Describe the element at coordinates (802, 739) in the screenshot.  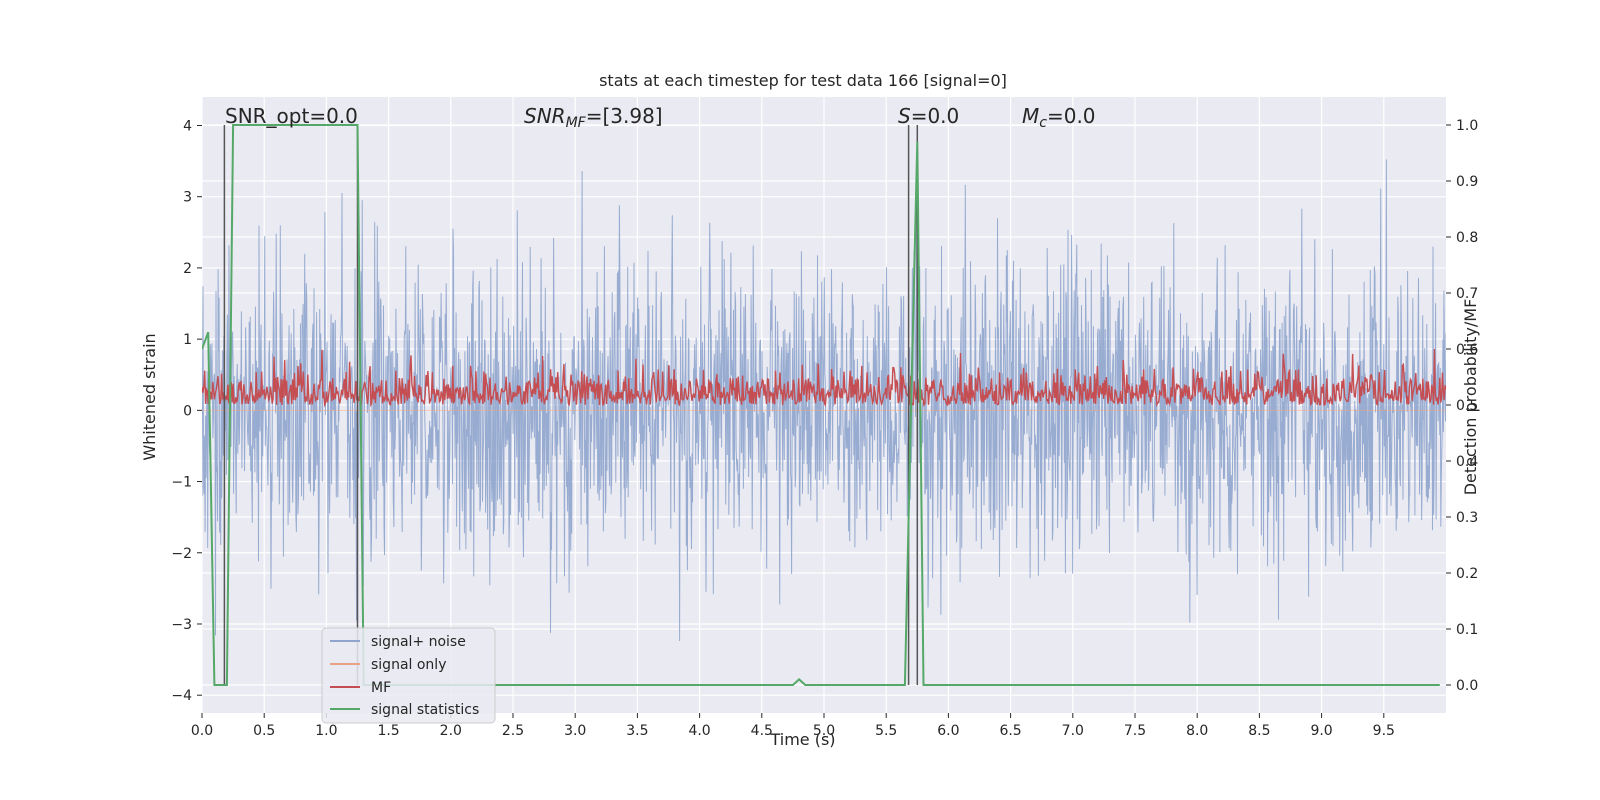
I see `x-axis-label: Time (s)` at that location.